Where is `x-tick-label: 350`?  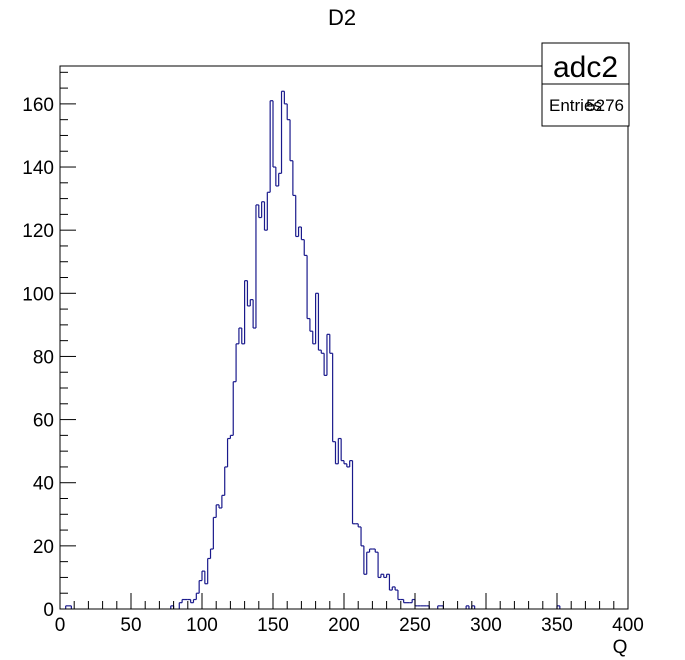 x-tick-label: 350 is located at coordinates (557, 625).